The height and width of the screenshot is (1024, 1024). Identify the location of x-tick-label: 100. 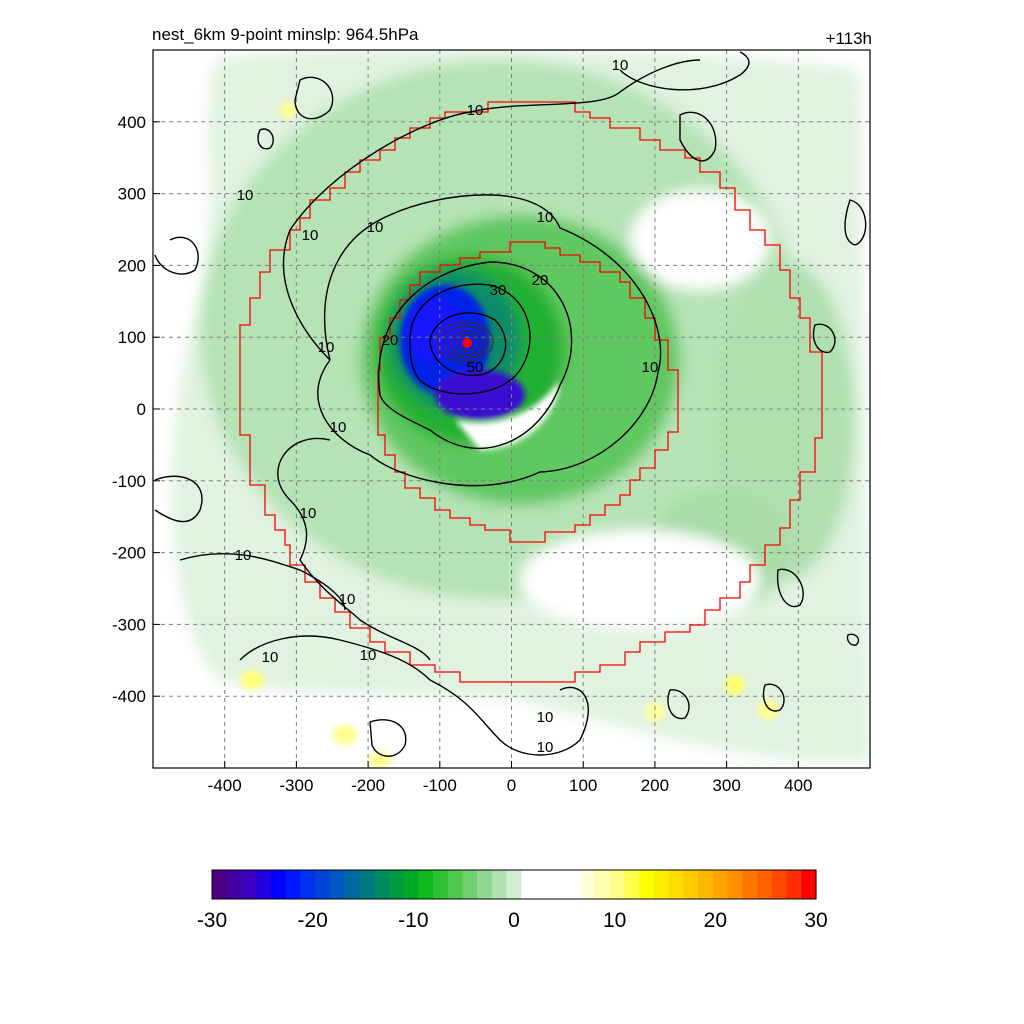
(583, 785).